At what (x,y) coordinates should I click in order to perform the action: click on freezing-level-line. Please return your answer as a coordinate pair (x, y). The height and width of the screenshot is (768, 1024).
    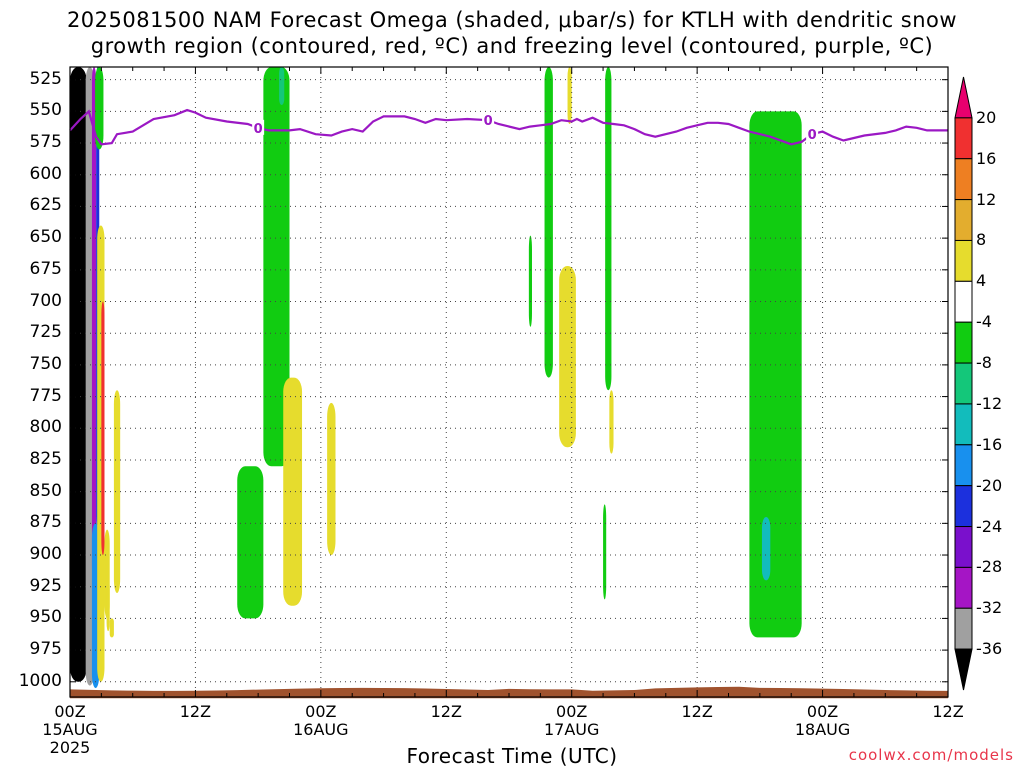
    Looking at the image, I should click on (508, 127).